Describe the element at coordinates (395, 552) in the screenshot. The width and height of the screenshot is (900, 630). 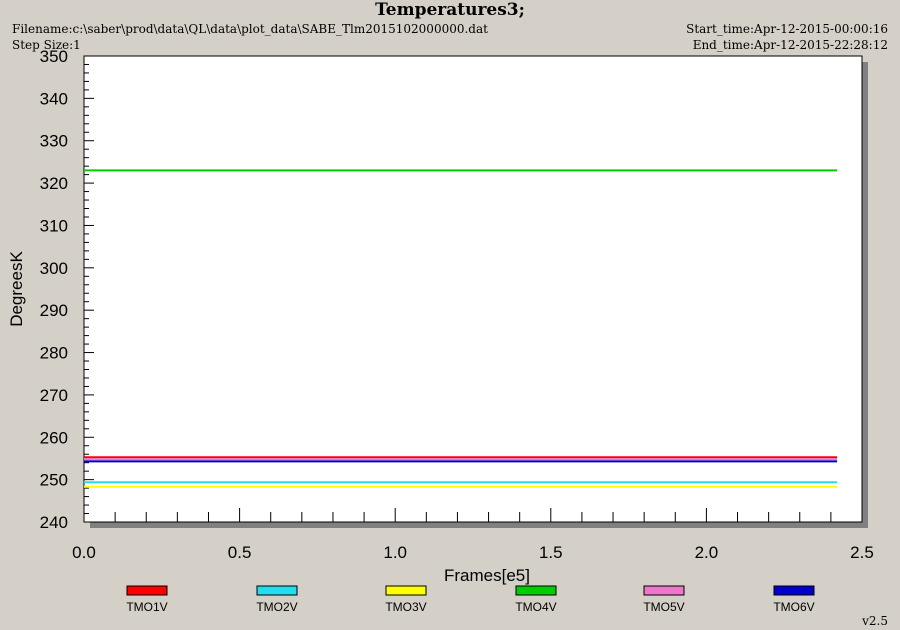
I see `x-tick-label: 1.0` at that location.